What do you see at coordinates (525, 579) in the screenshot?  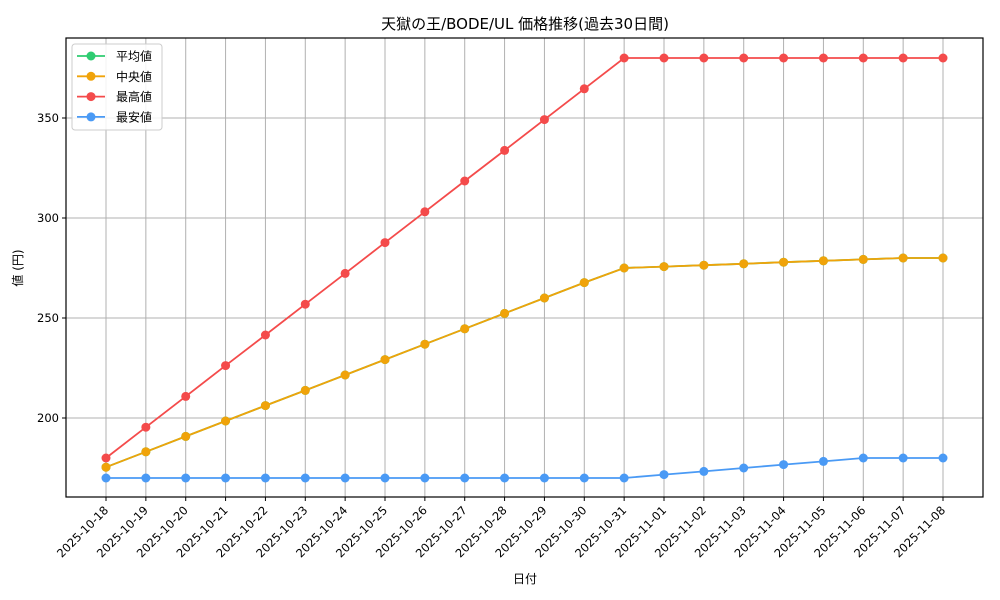 I see `x-axis-label: 日付` at bounding box center [525, 579].